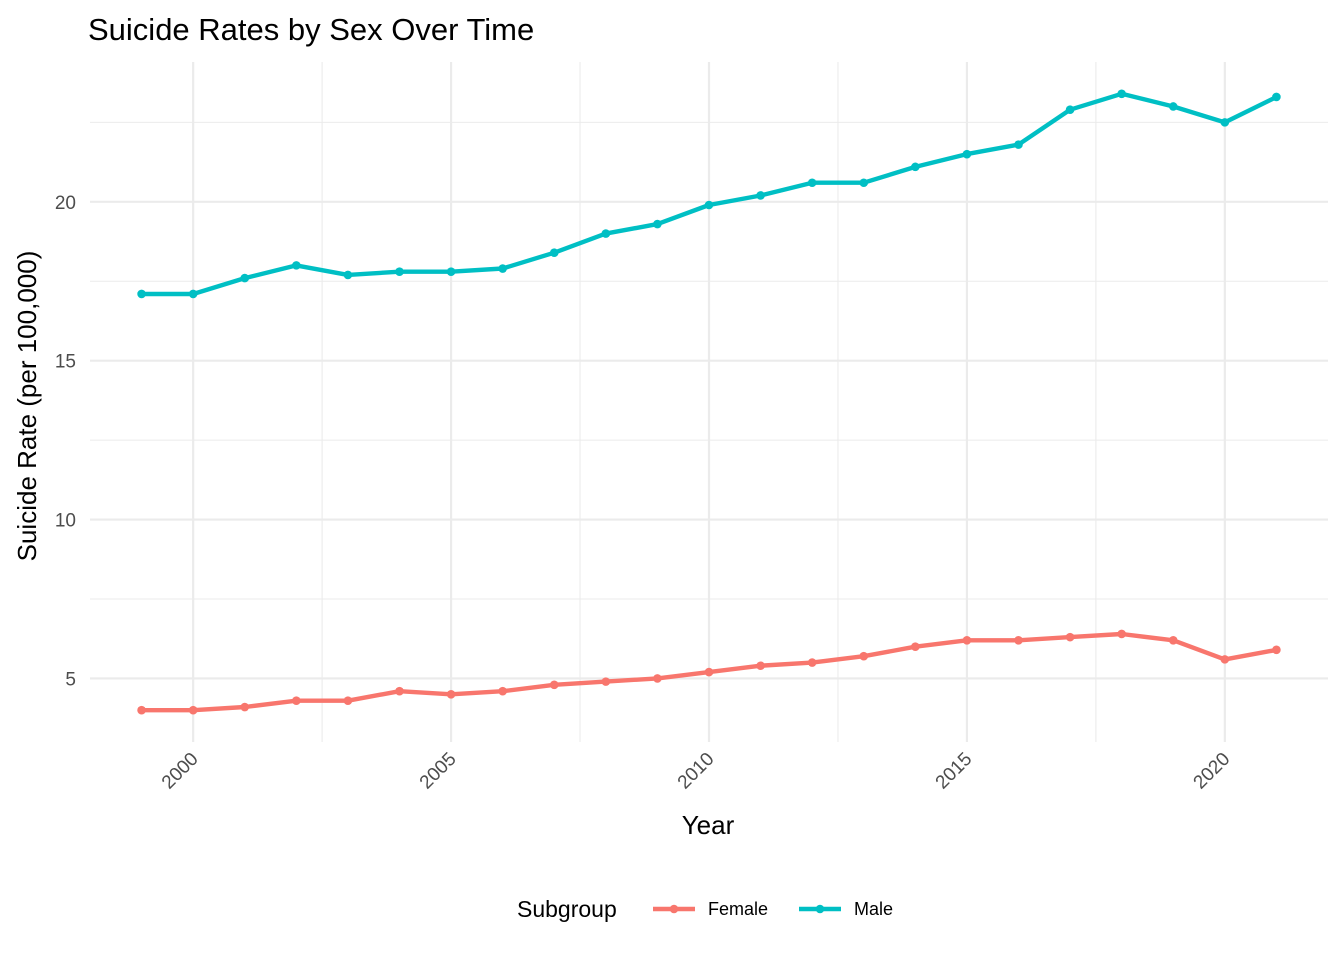 This screenshot has width=1344, height=960. I want to click on legend-item-male: Male, so click(846, 909).